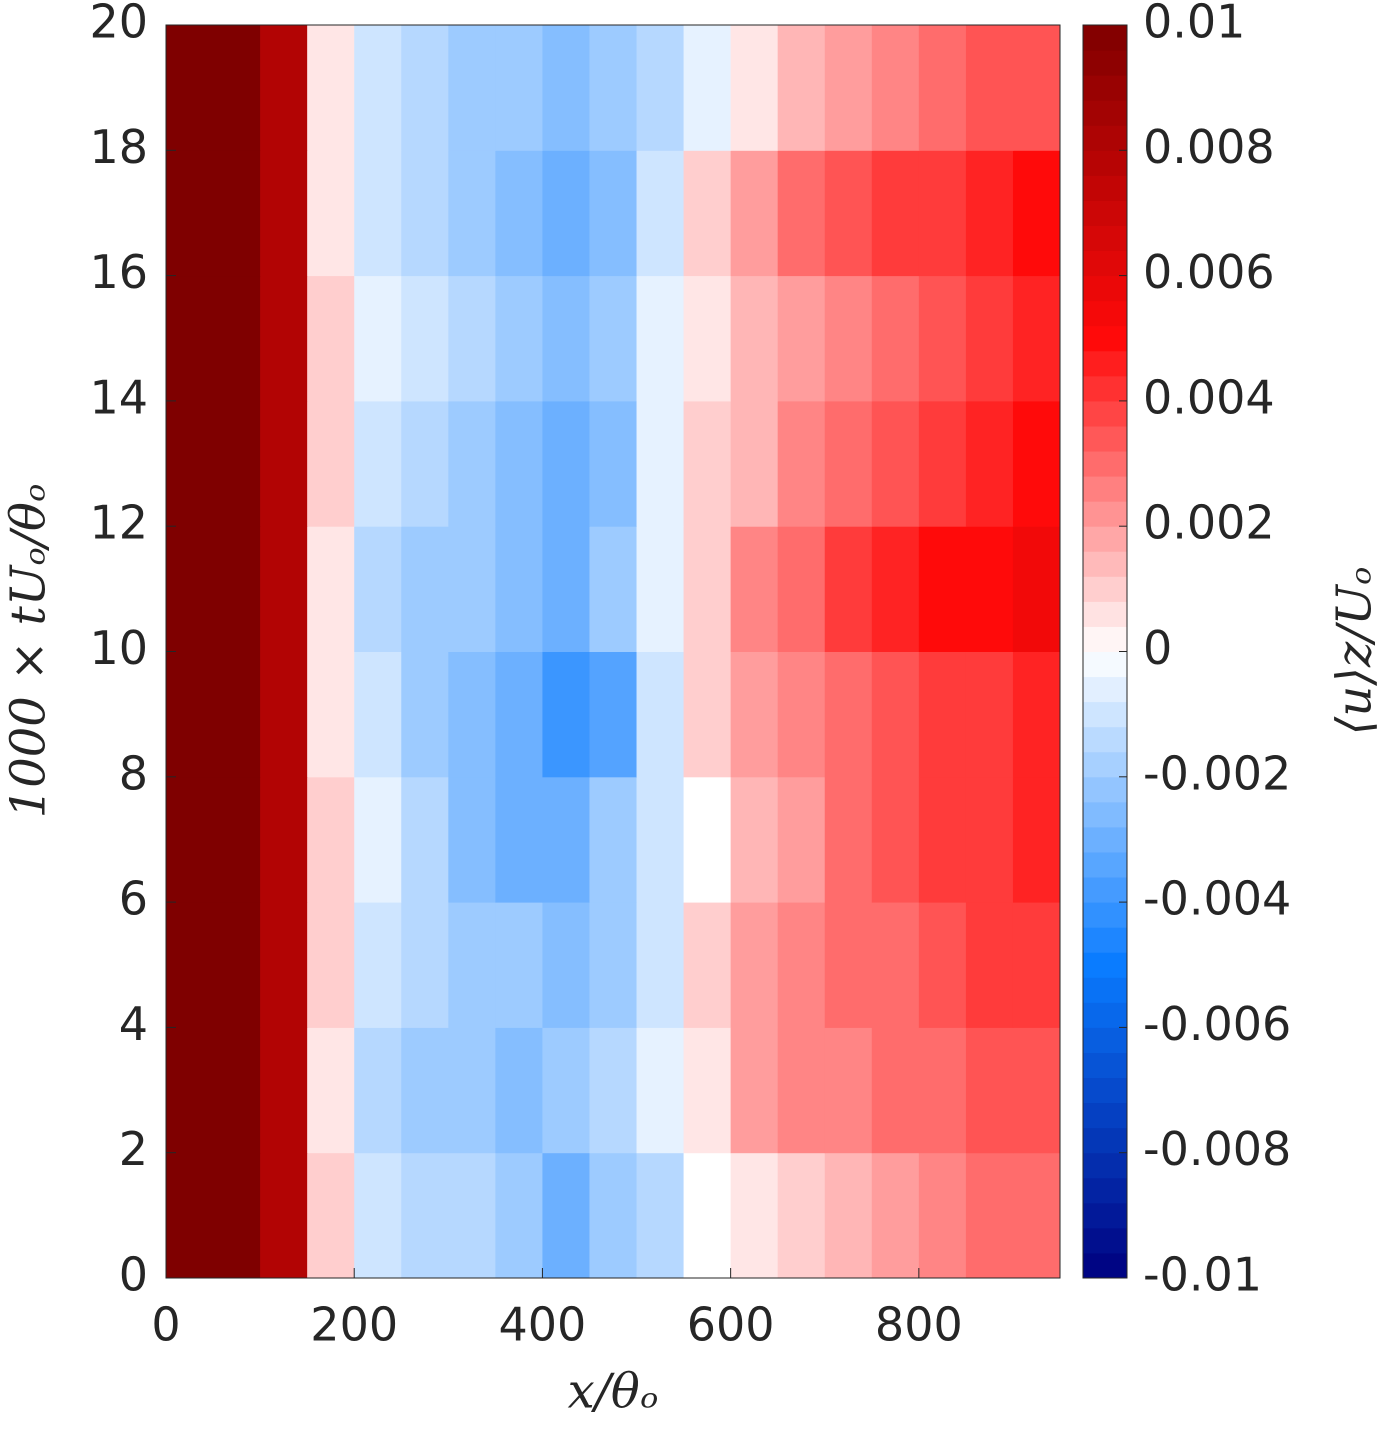  What do you see at coordinates (1194, 24) in the screenshot?
I see `colorbar-tick-label: 0.01` at bounding box center [1194, 24].